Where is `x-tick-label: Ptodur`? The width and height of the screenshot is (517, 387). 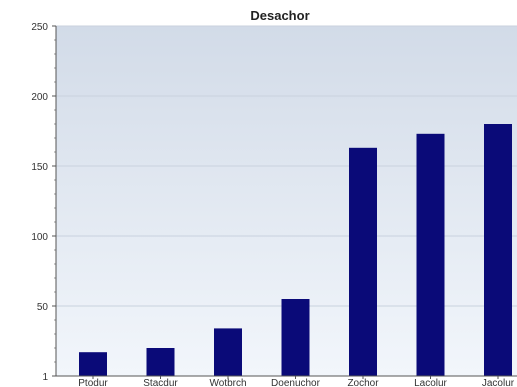 x-tick-label: Ptodur is located at coordinates (93, 382).